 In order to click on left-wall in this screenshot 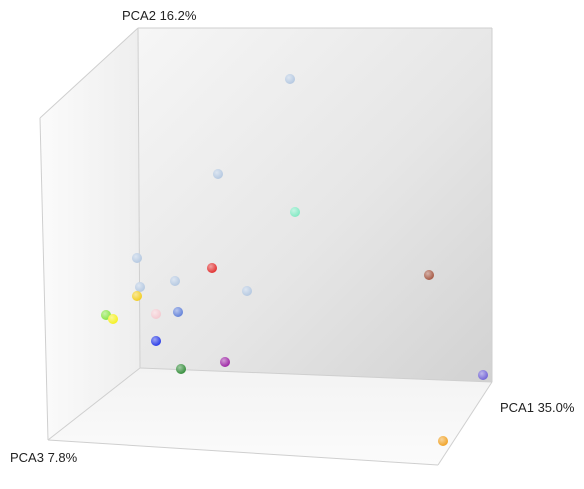, I will do `click(90, 234)`.